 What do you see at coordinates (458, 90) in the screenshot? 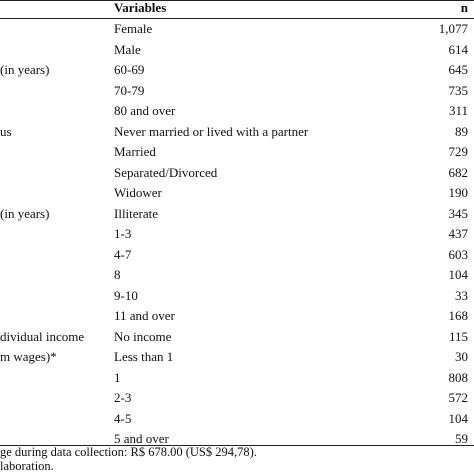
I see `n-cell: 735` at bounding box center [458, 90].